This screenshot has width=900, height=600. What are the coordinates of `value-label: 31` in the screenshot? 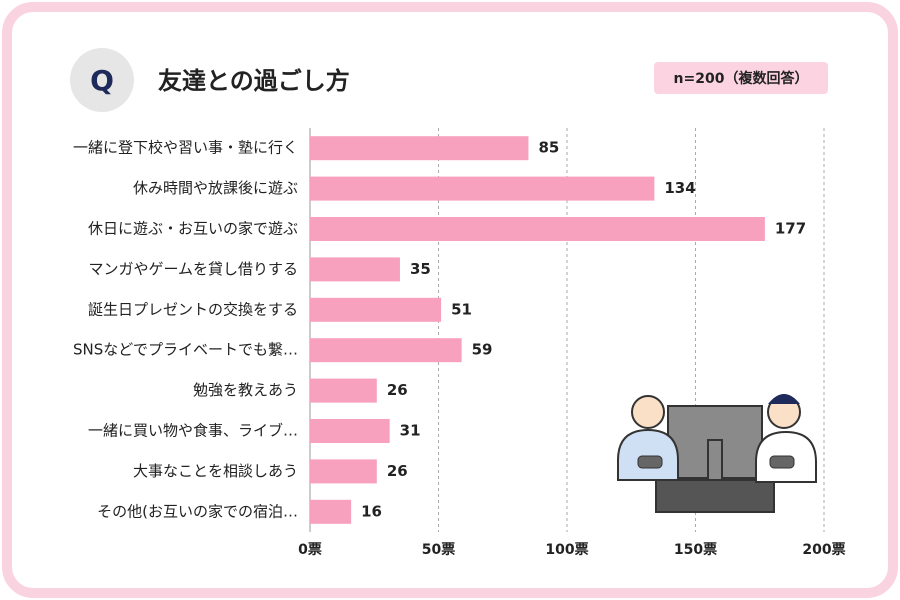 It's located at (410, 431).